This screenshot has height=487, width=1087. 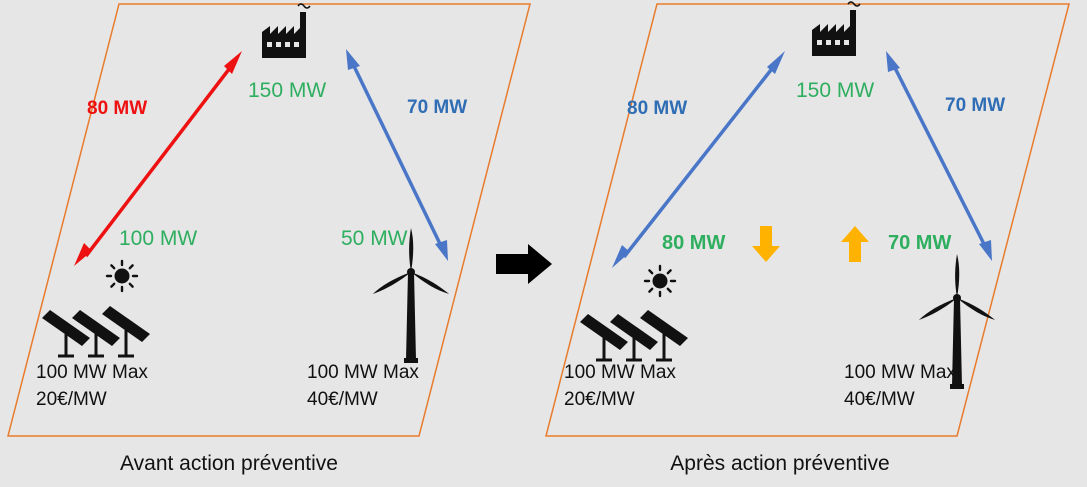 What do you see at coordinates (698, 159) in the screenshot?
I see `line-after-left` at bounding box center [698, 159].